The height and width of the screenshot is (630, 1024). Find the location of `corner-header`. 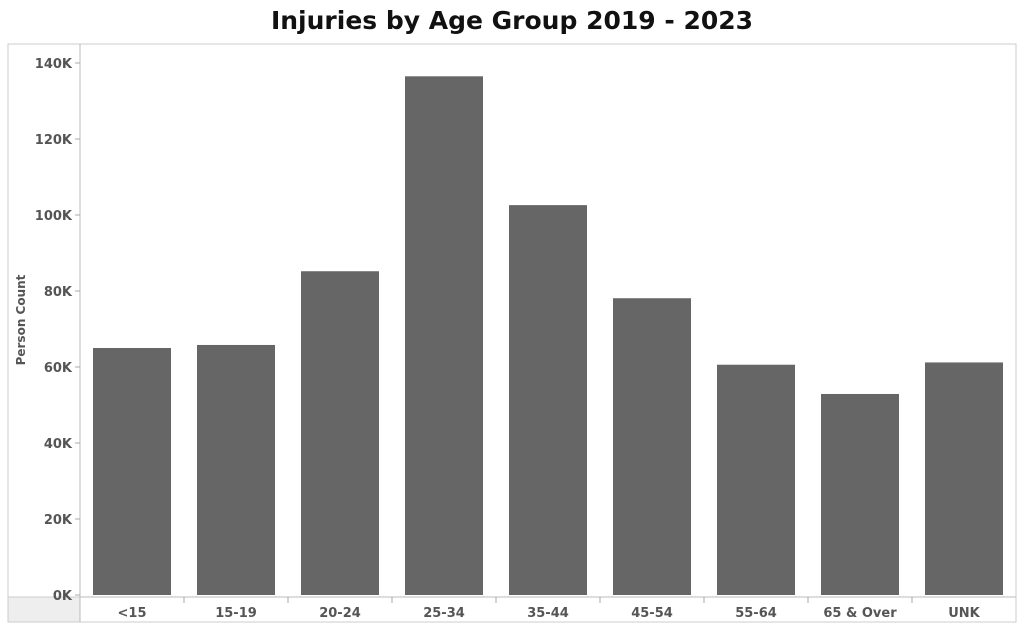

corner-header is located at coordinates (44, 609).